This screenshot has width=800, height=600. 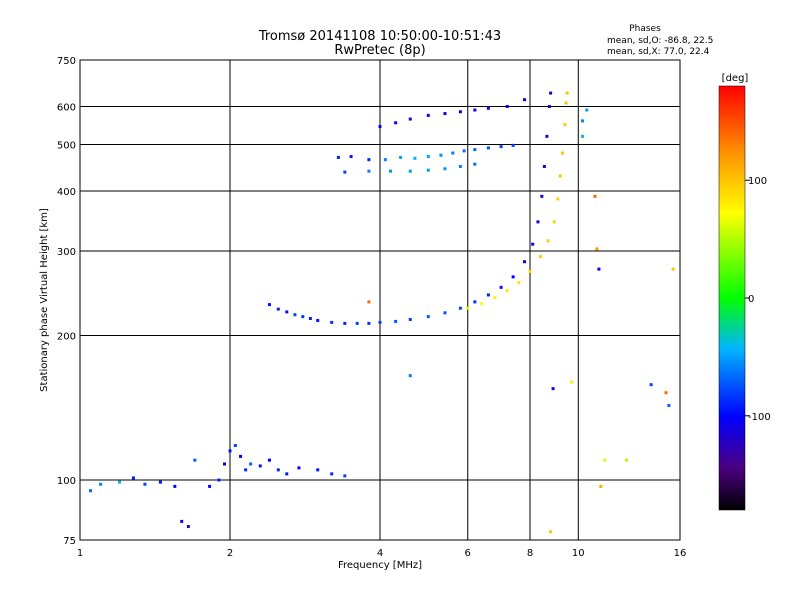 I want to click on y-axis-ticks: 75 100 200 300 400 500 600 750, so click(x=66, y=301).